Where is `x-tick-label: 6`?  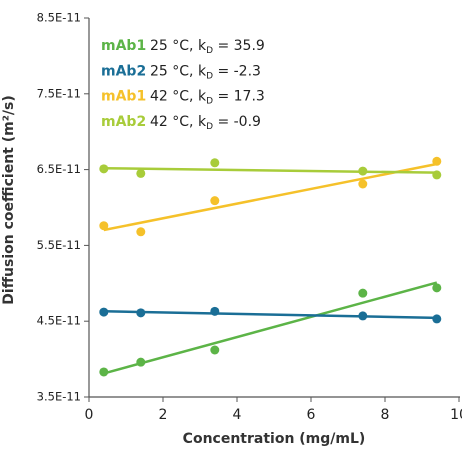 x-tick-label: 6 is located at coordinates (311, 415).